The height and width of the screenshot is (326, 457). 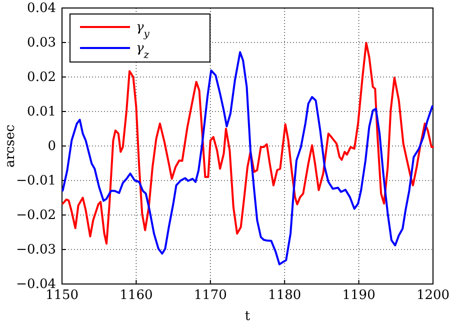 I want to click on y-tick-label: −0.02, so click(x=36, y=216).